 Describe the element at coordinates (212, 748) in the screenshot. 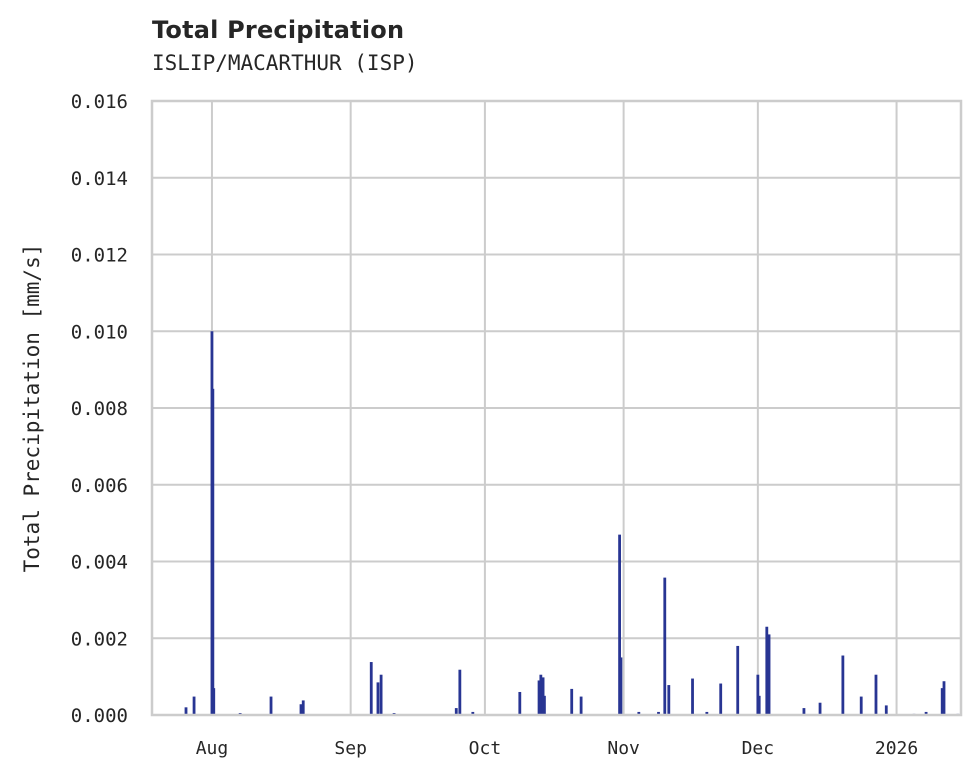

I see `x-tick-label: Aug` at that location.